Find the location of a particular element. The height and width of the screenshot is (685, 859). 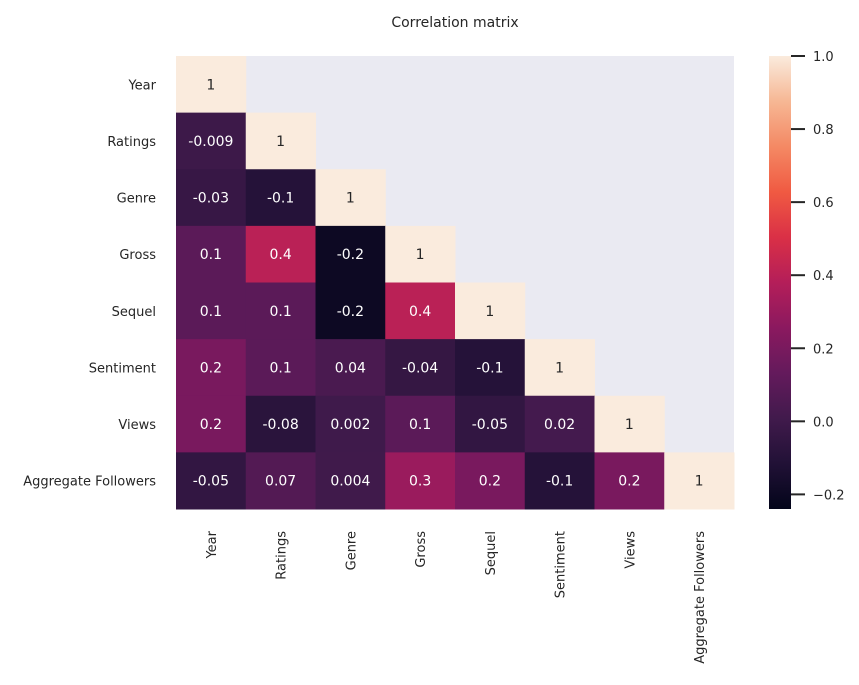

x-tick-label: Views is located at coordinates (630, 550).